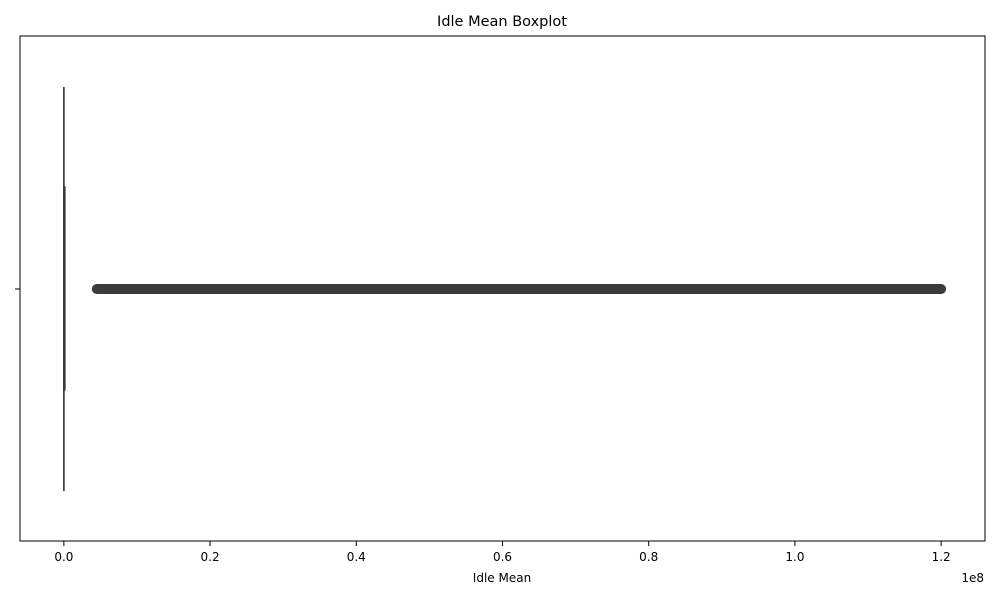 The height and width of the screenshot is (600, 1000). Describe the element at coordinates (502, 578) in the screenshot. I see `x-axis-label: Idle Mean` at that location.